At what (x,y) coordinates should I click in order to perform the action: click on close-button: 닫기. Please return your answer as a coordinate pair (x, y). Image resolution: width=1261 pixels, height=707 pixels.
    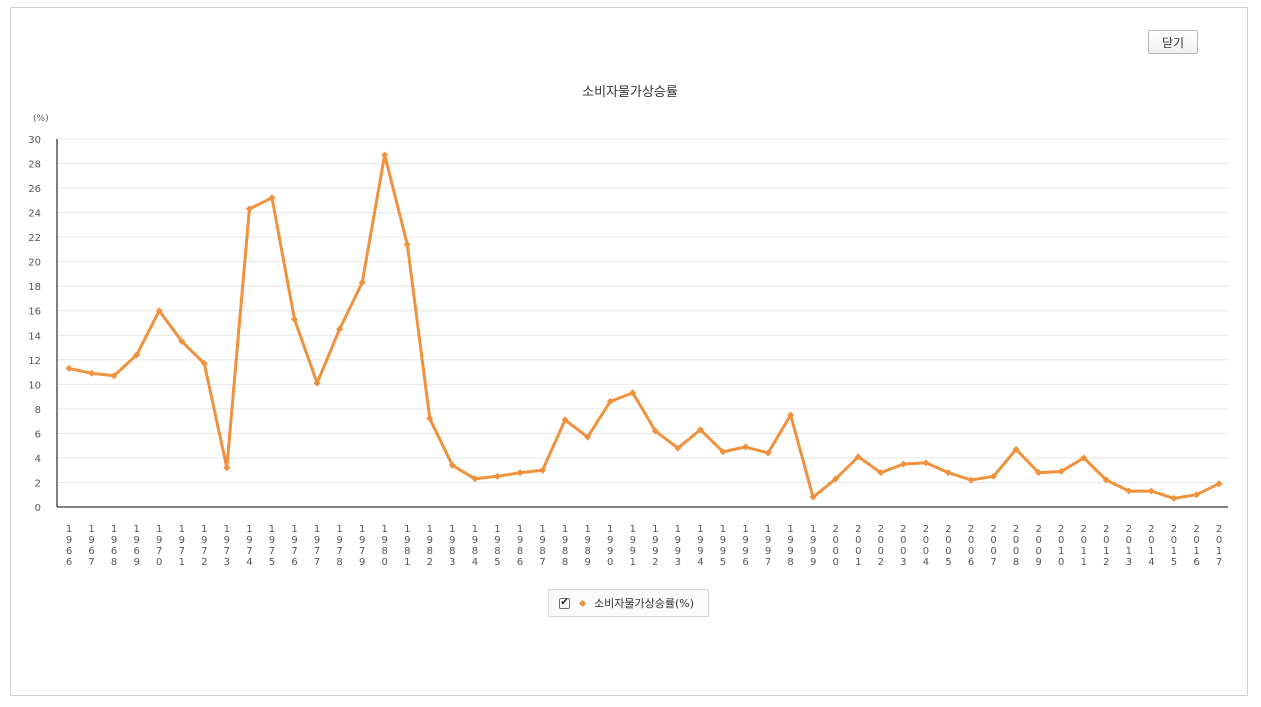
    Looking at the image, I should click on (1173, 42).